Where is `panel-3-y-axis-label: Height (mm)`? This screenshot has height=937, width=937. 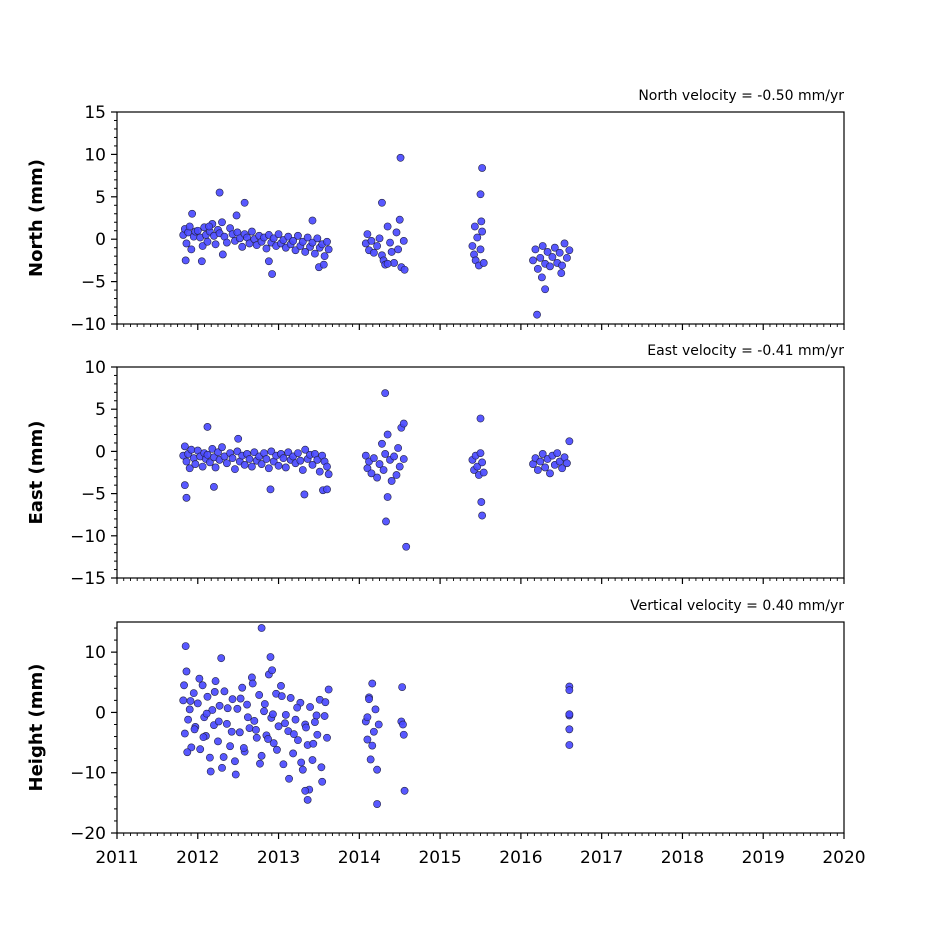
panel-3-y-axis-label: Height (mm) is located at coordinates (36, 728).